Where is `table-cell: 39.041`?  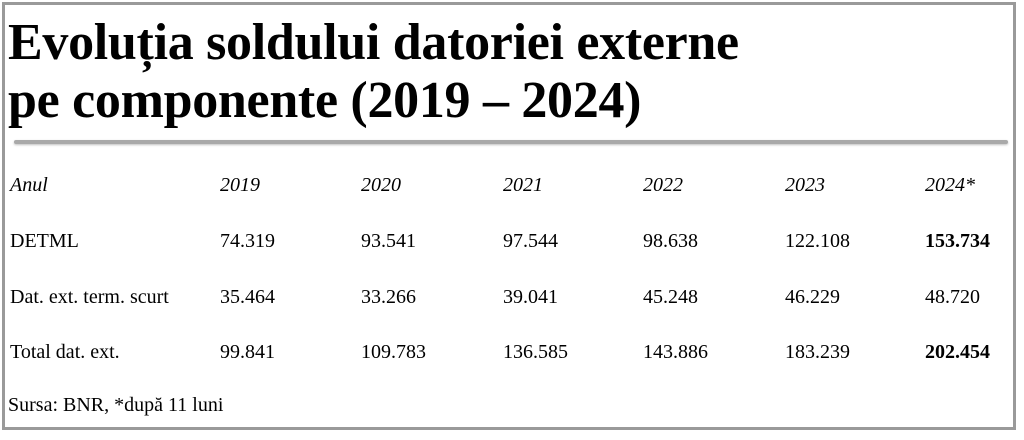 table-cell: 39.041 is located at coordinates (530, 297).